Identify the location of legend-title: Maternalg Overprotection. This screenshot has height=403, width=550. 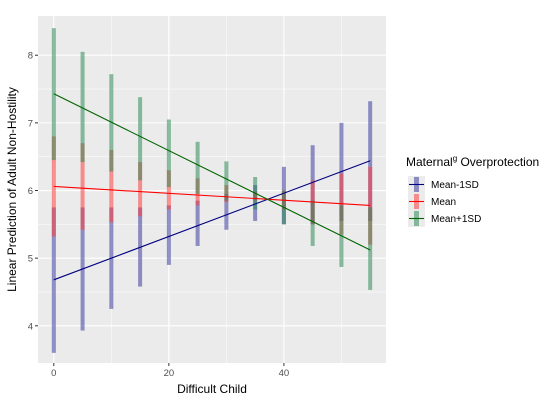
(472, 161).